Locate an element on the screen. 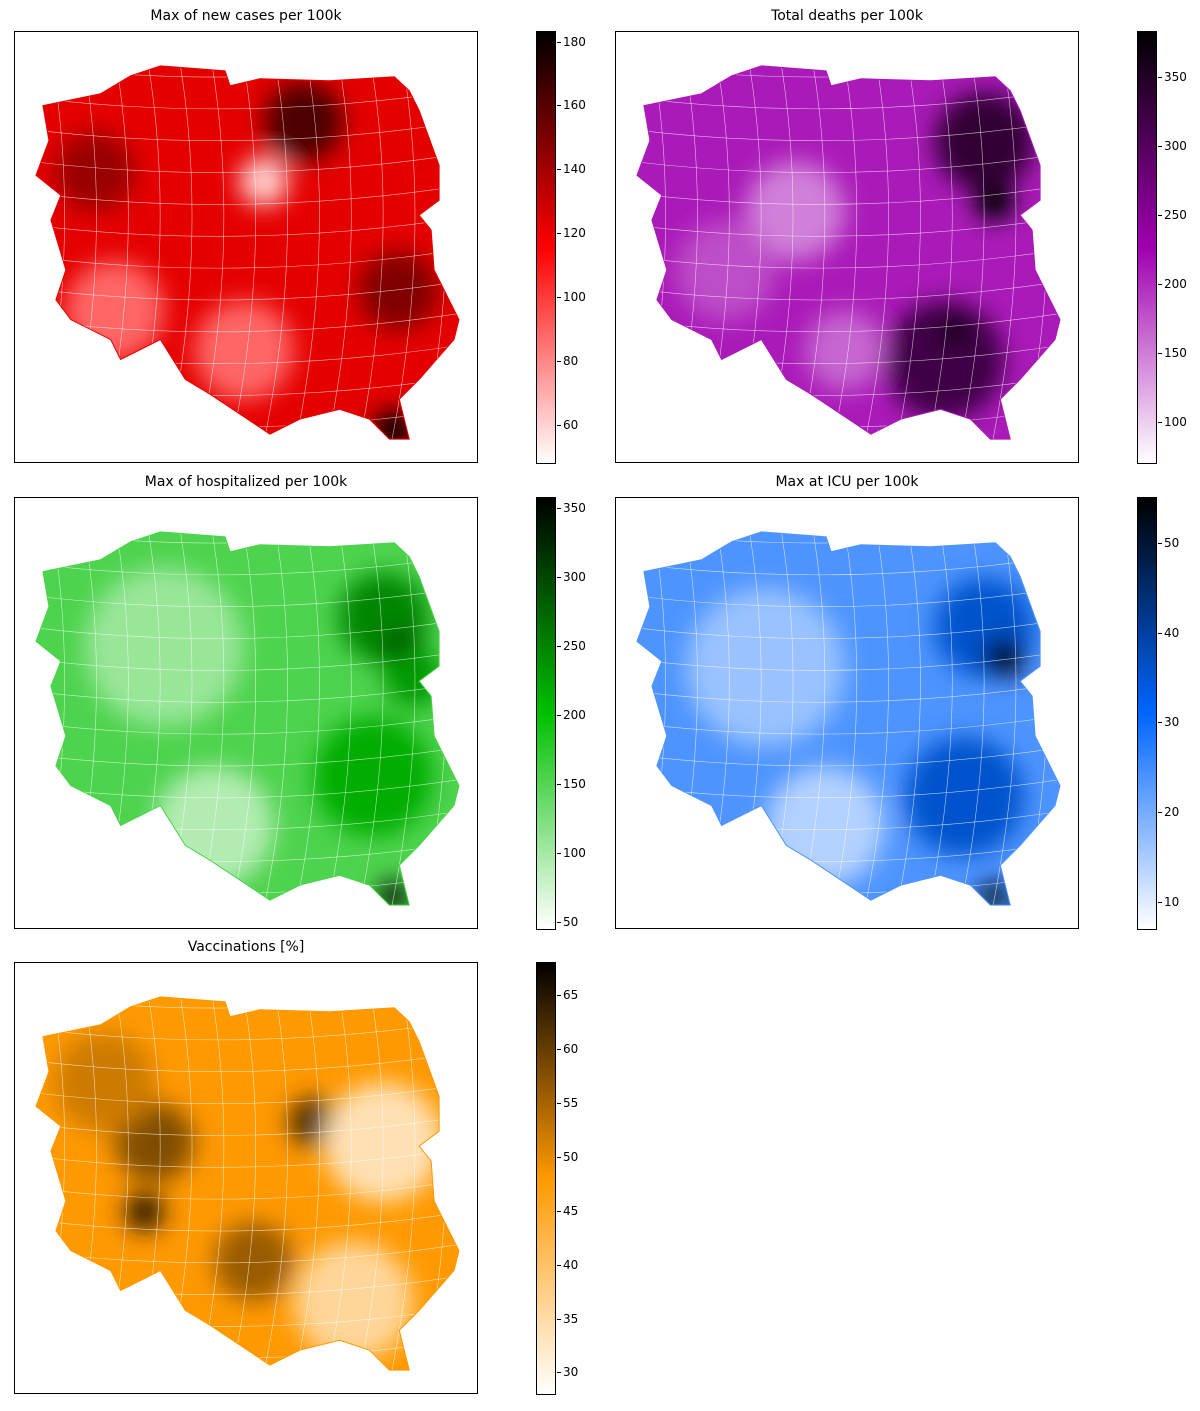 This screenshot has height=1411, width=1200. colorbar: 50 100 150 200 250 300 350 is located at coordinates (561, 713).